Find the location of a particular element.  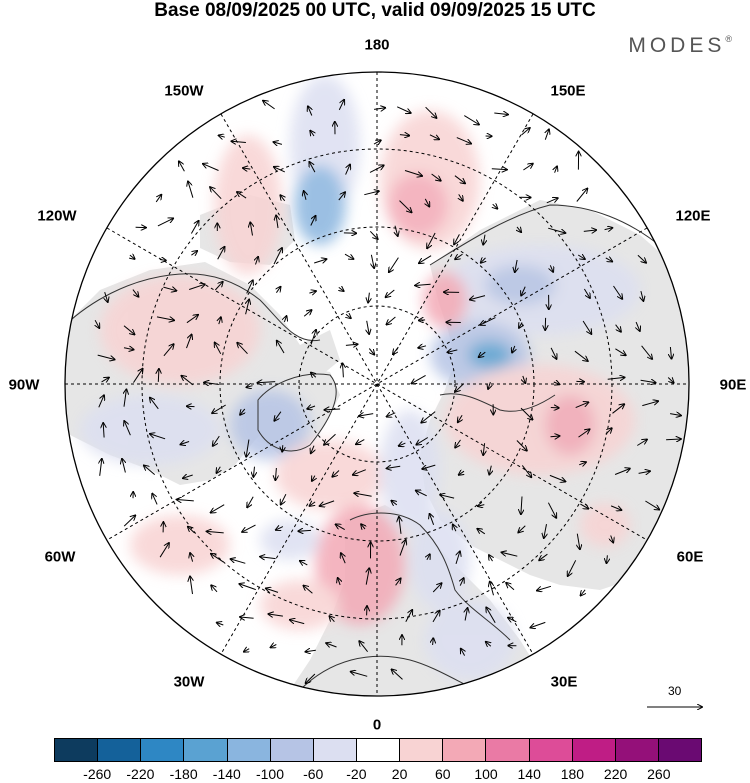

colorbar-tick-label: 100 is located at coordinates (486, 774).